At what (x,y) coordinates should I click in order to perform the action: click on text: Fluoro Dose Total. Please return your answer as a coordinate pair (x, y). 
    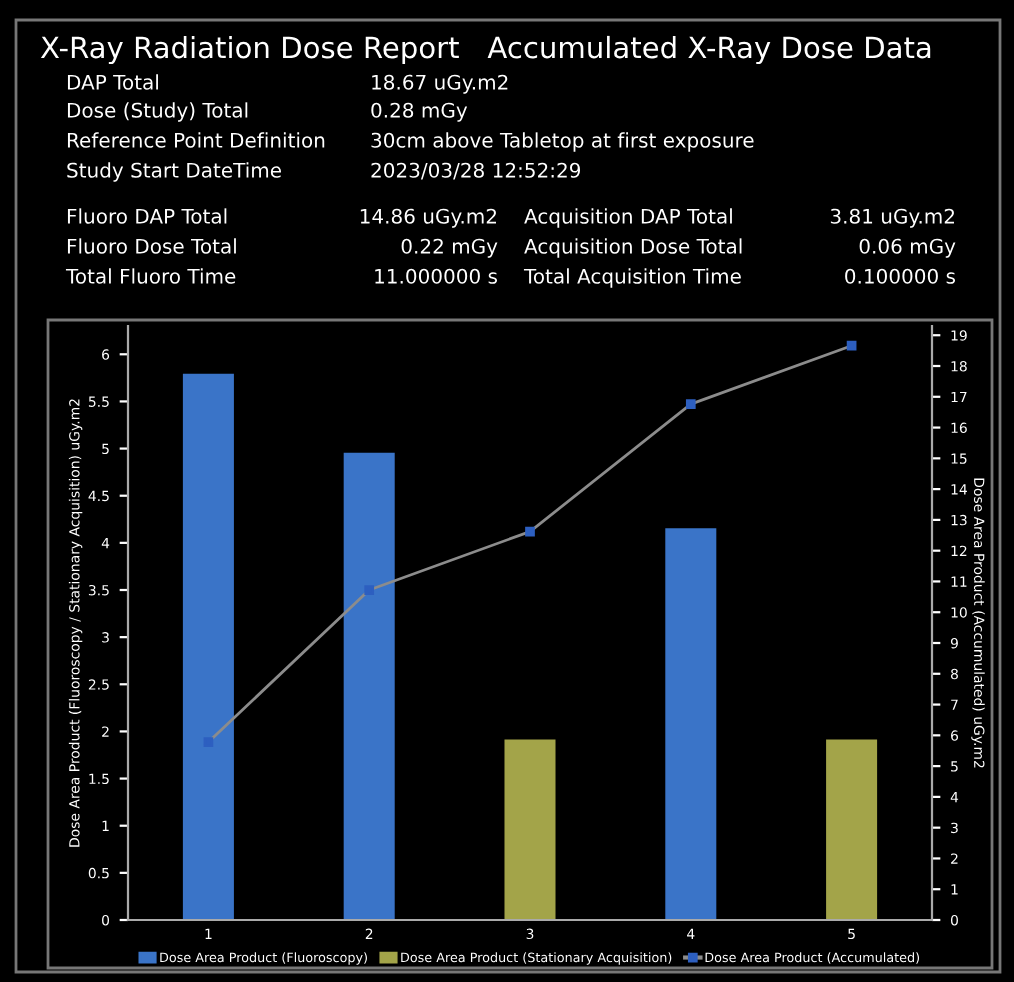
    Looking at the image, I should click on (151, 246).